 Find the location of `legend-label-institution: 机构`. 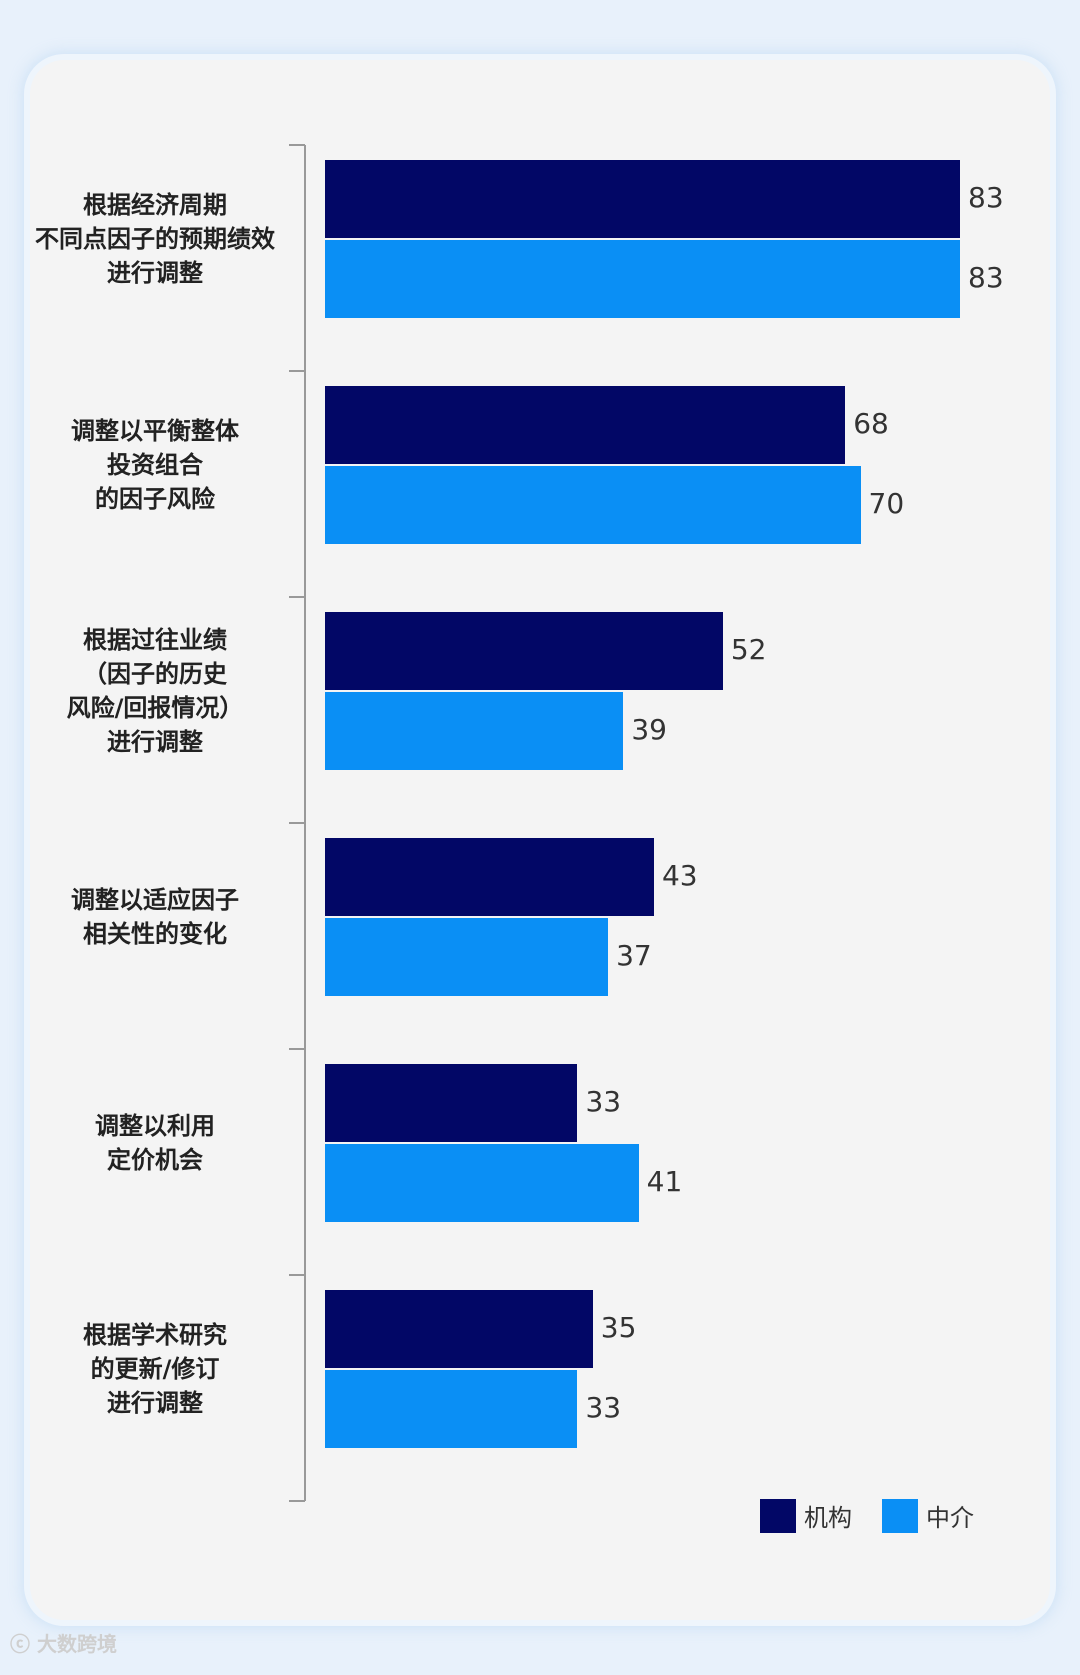

legend-label-institution: 机构 is located at coordinates (828, 1518).